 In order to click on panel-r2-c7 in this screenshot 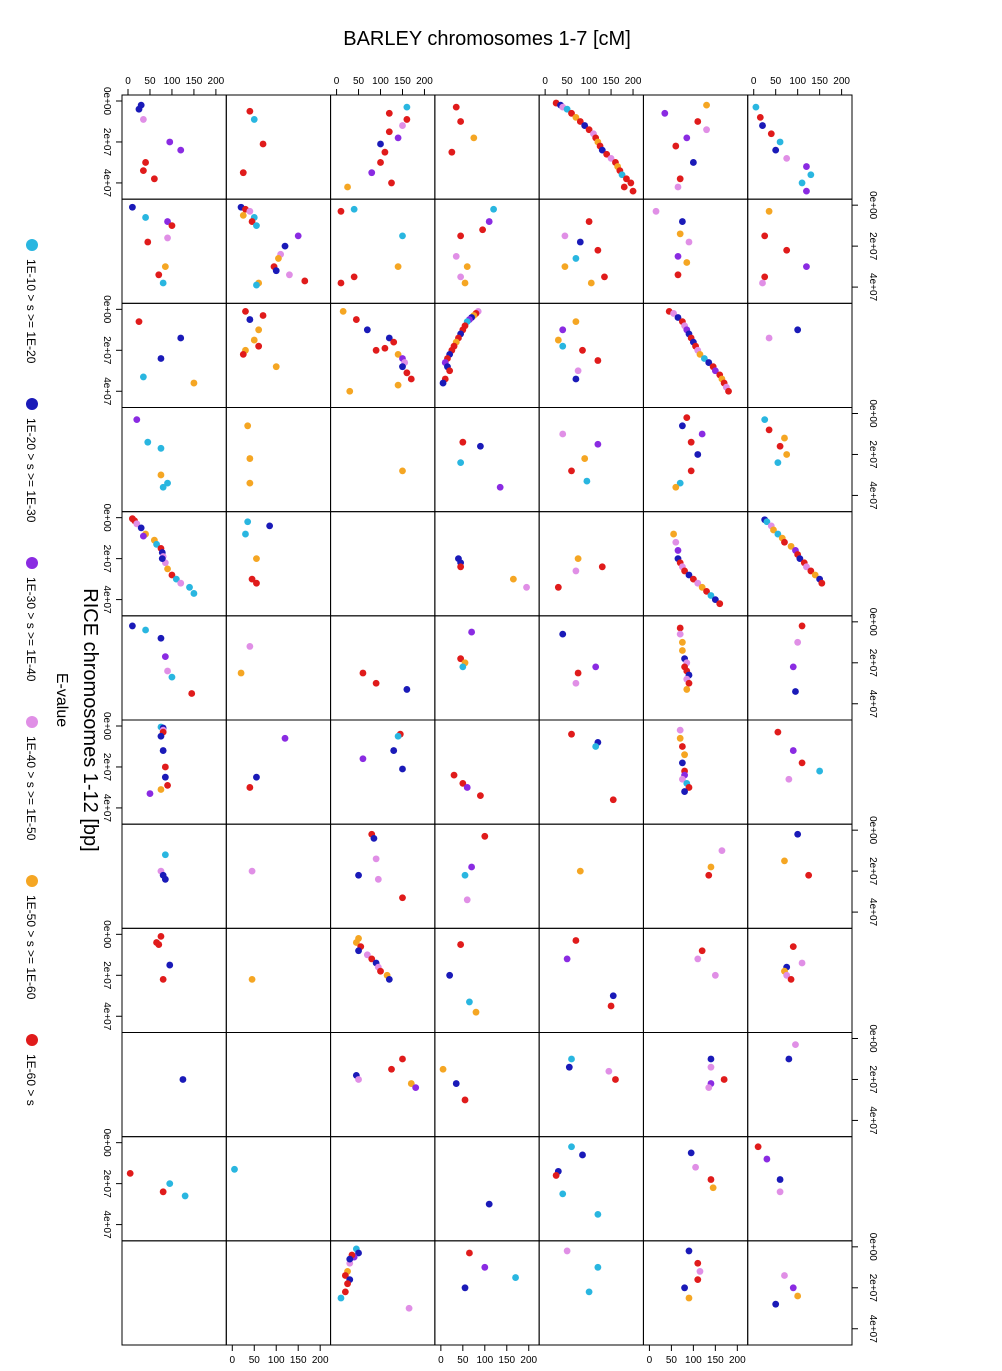, I will do `click(278, 772)`.